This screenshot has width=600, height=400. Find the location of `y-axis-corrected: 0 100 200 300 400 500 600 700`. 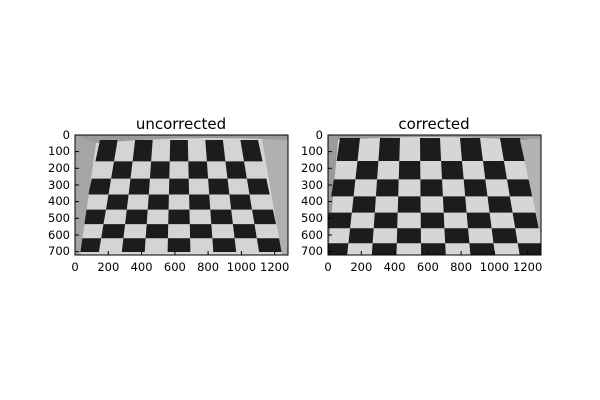

y-axis-corrected: 0 100 200 300 400 500 600 700 is located at coordinates (316, 193).